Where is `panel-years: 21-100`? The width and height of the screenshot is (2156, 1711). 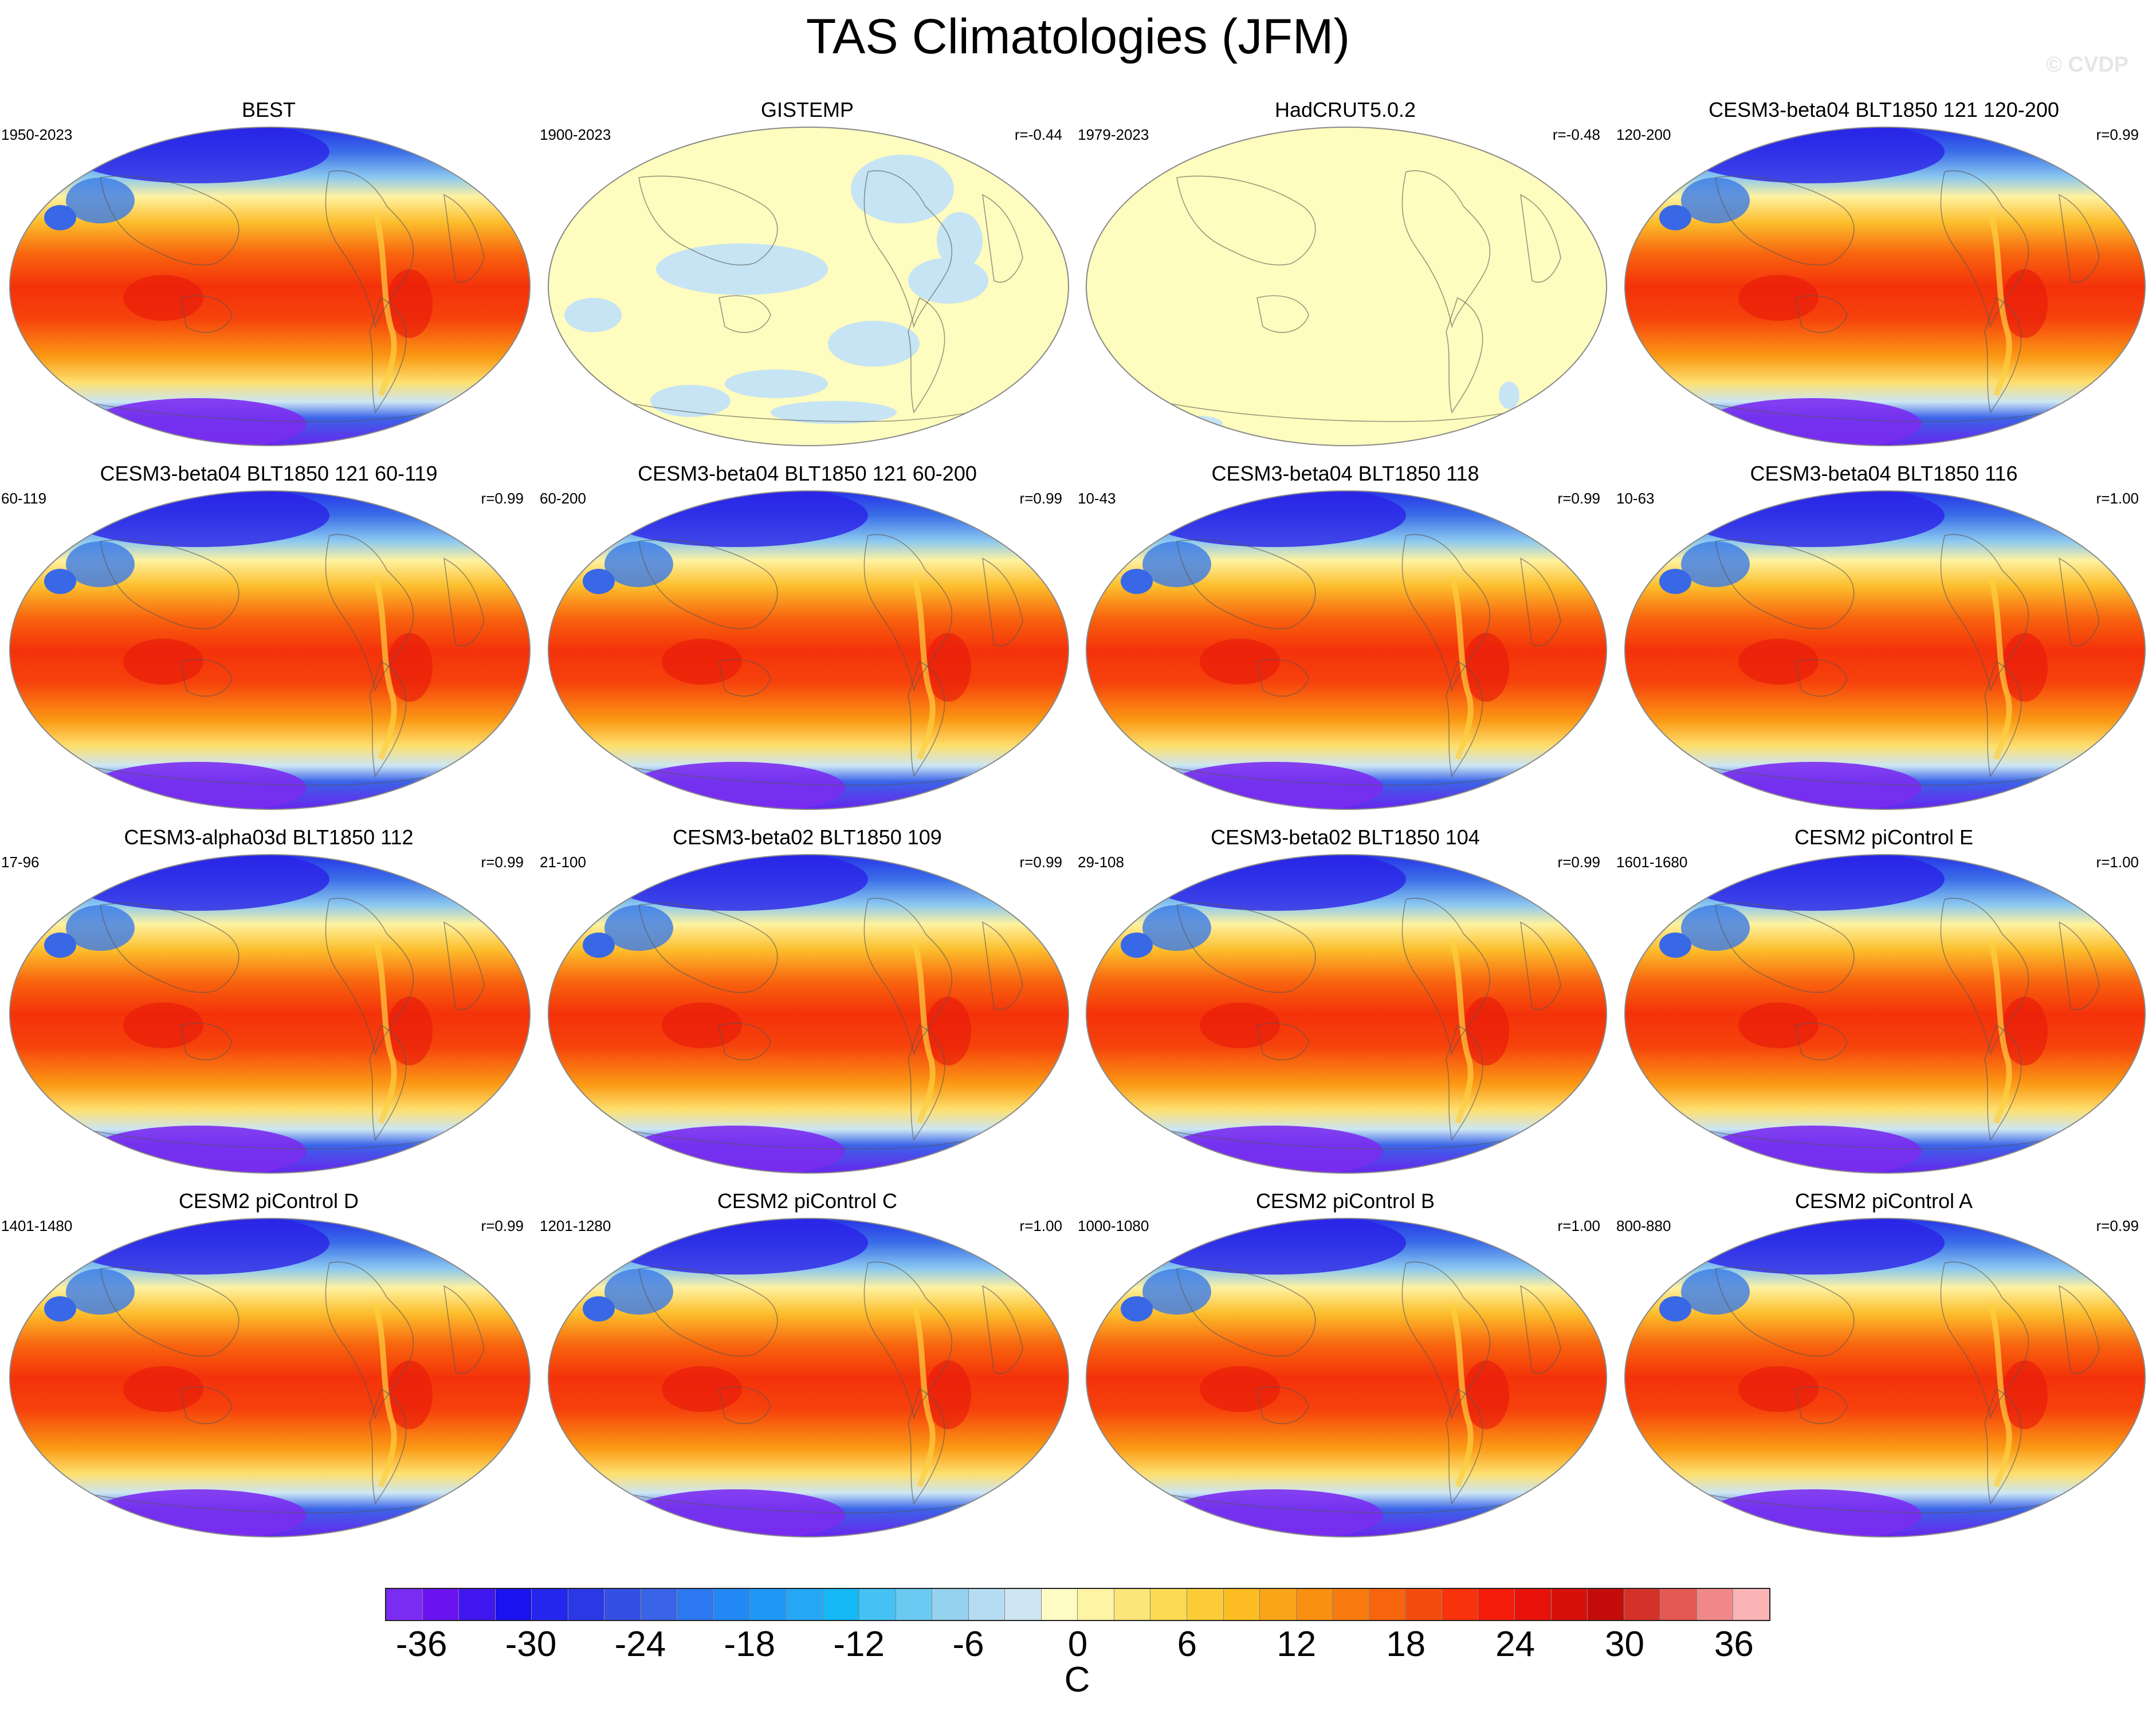 panel-years: 21-100 is located at coordinates (563, 862).